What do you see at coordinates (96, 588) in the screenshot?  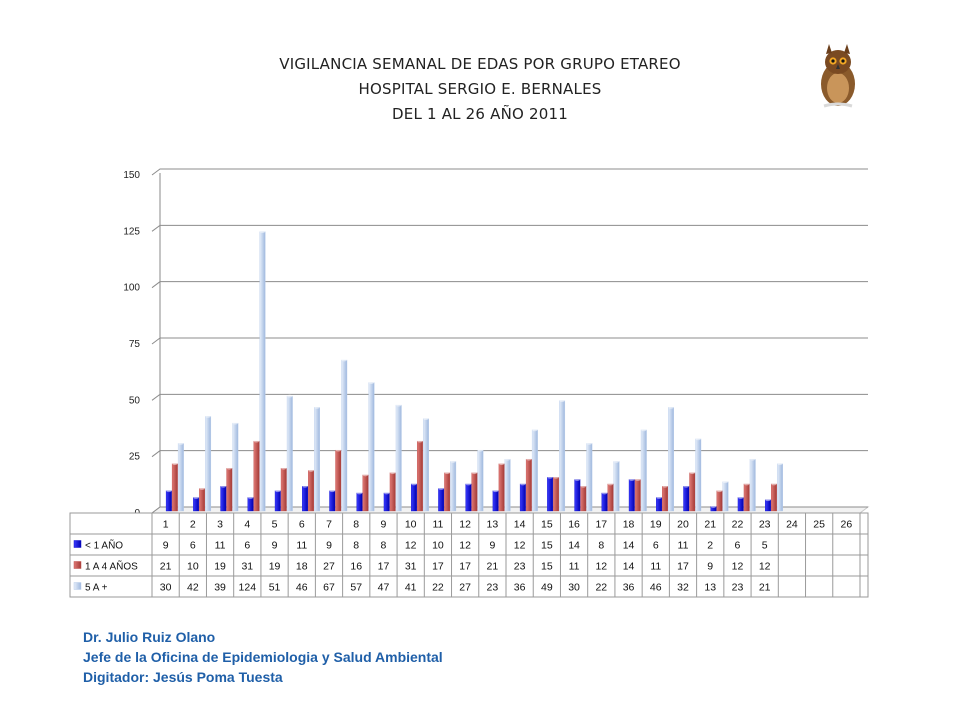 I see `legend-label: 5 A +` at bounding box center [96, 588].